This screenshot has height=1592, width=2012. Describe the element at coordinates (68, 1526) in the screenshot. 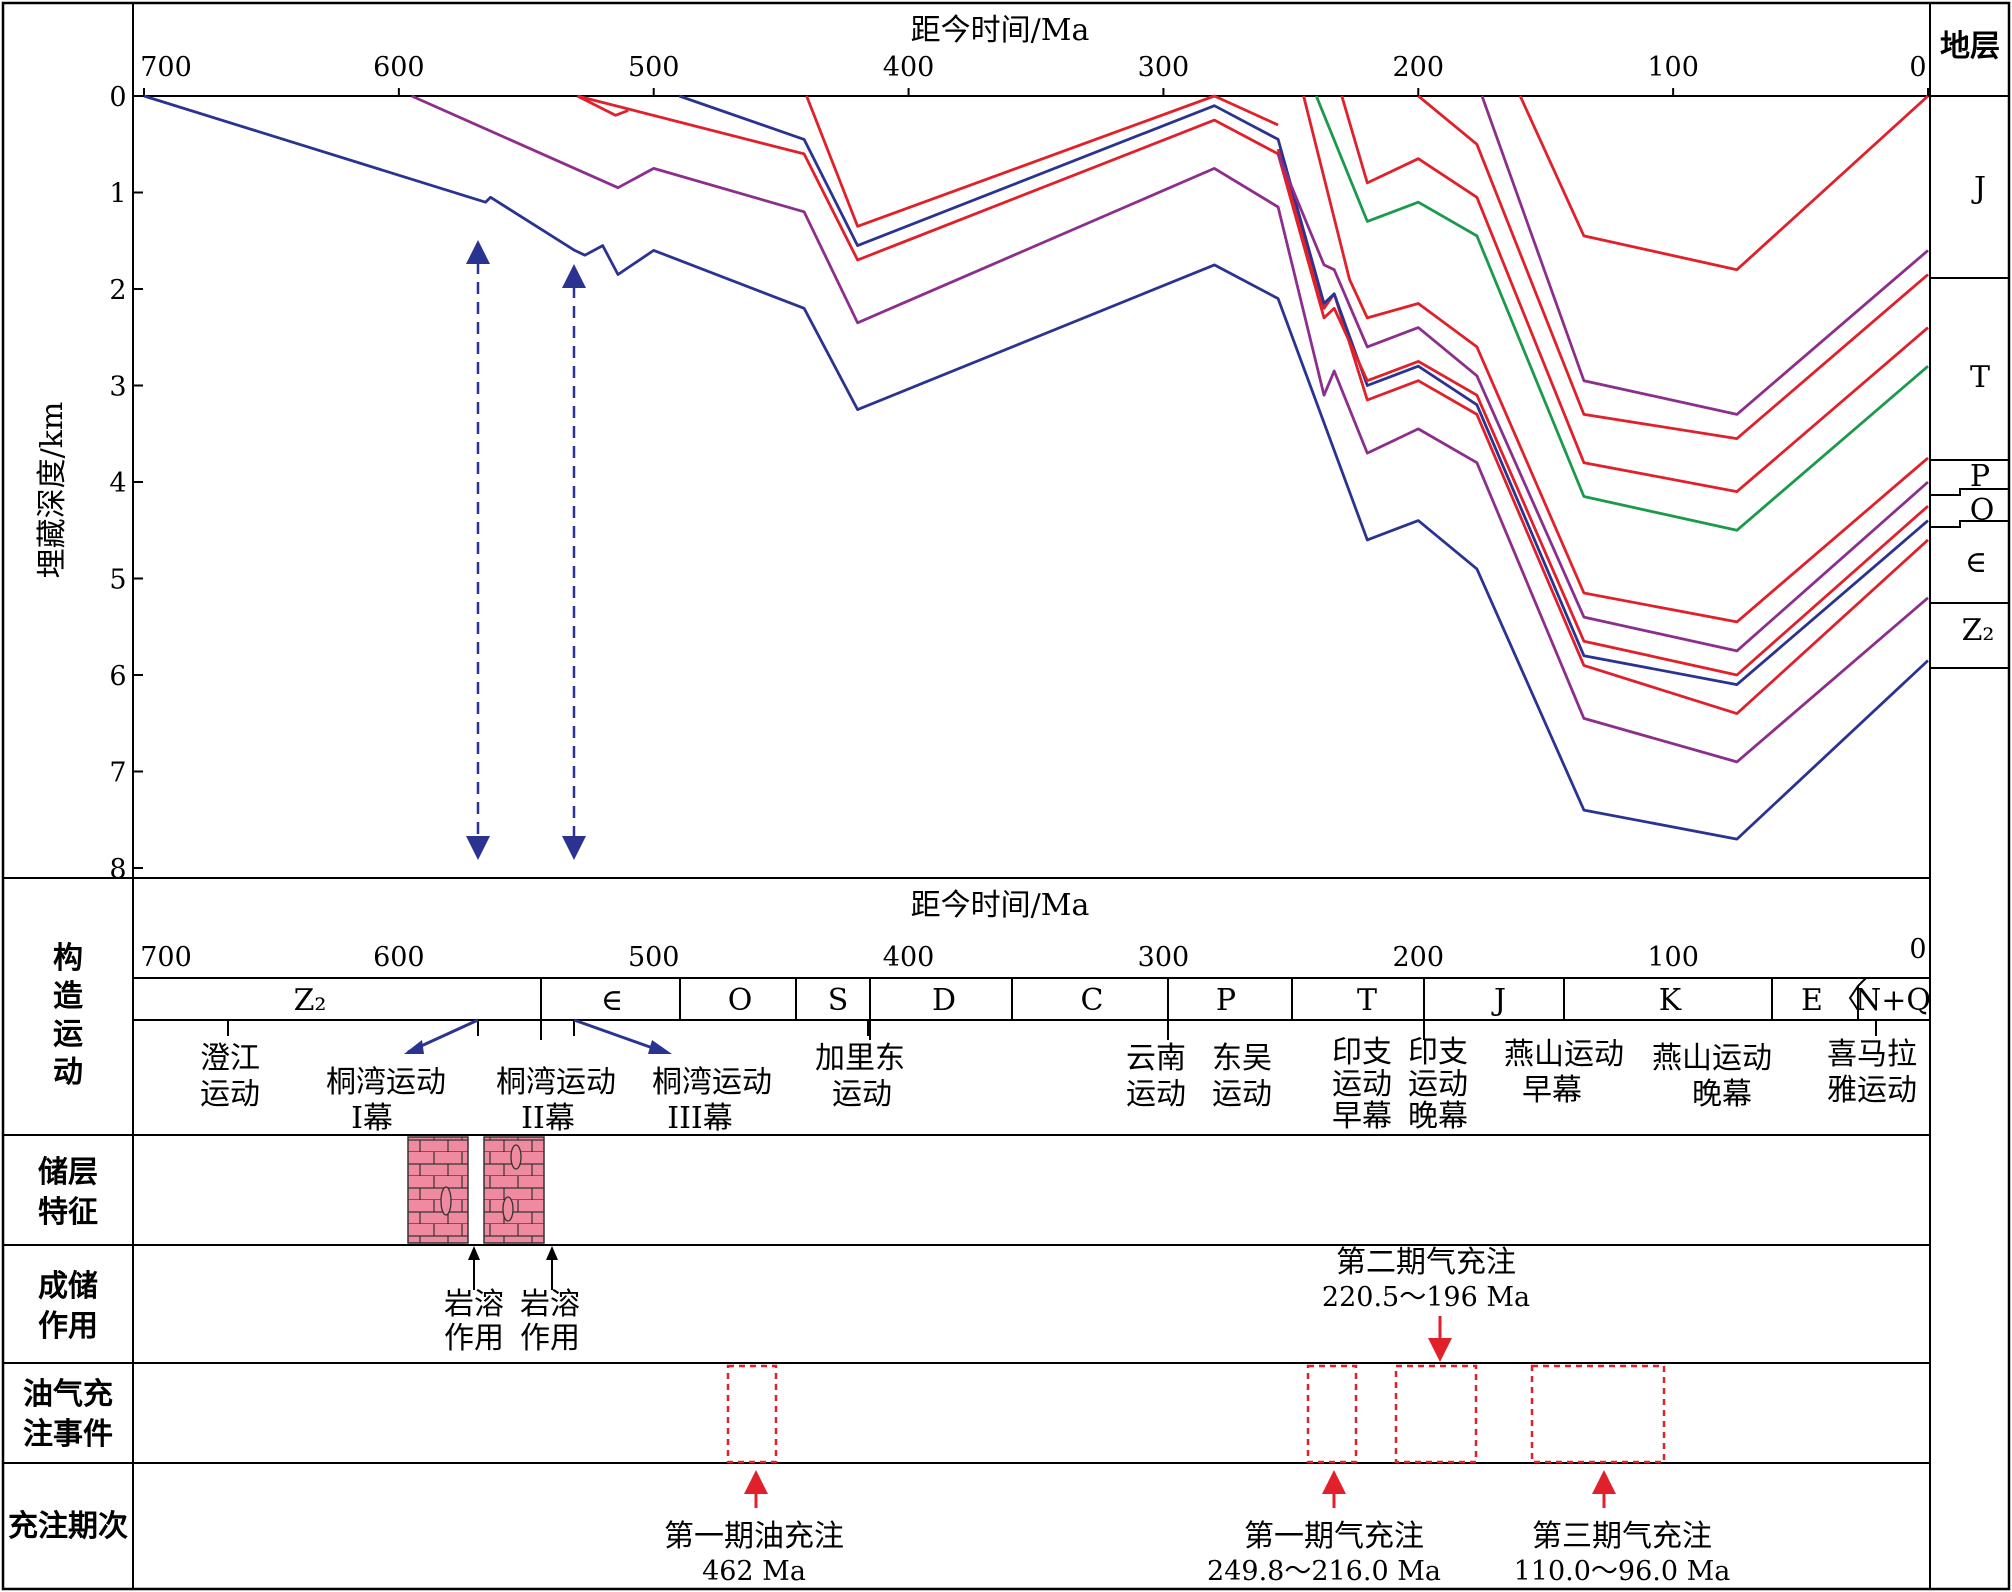

I see `row-stage-1: 充注期次` at that location.